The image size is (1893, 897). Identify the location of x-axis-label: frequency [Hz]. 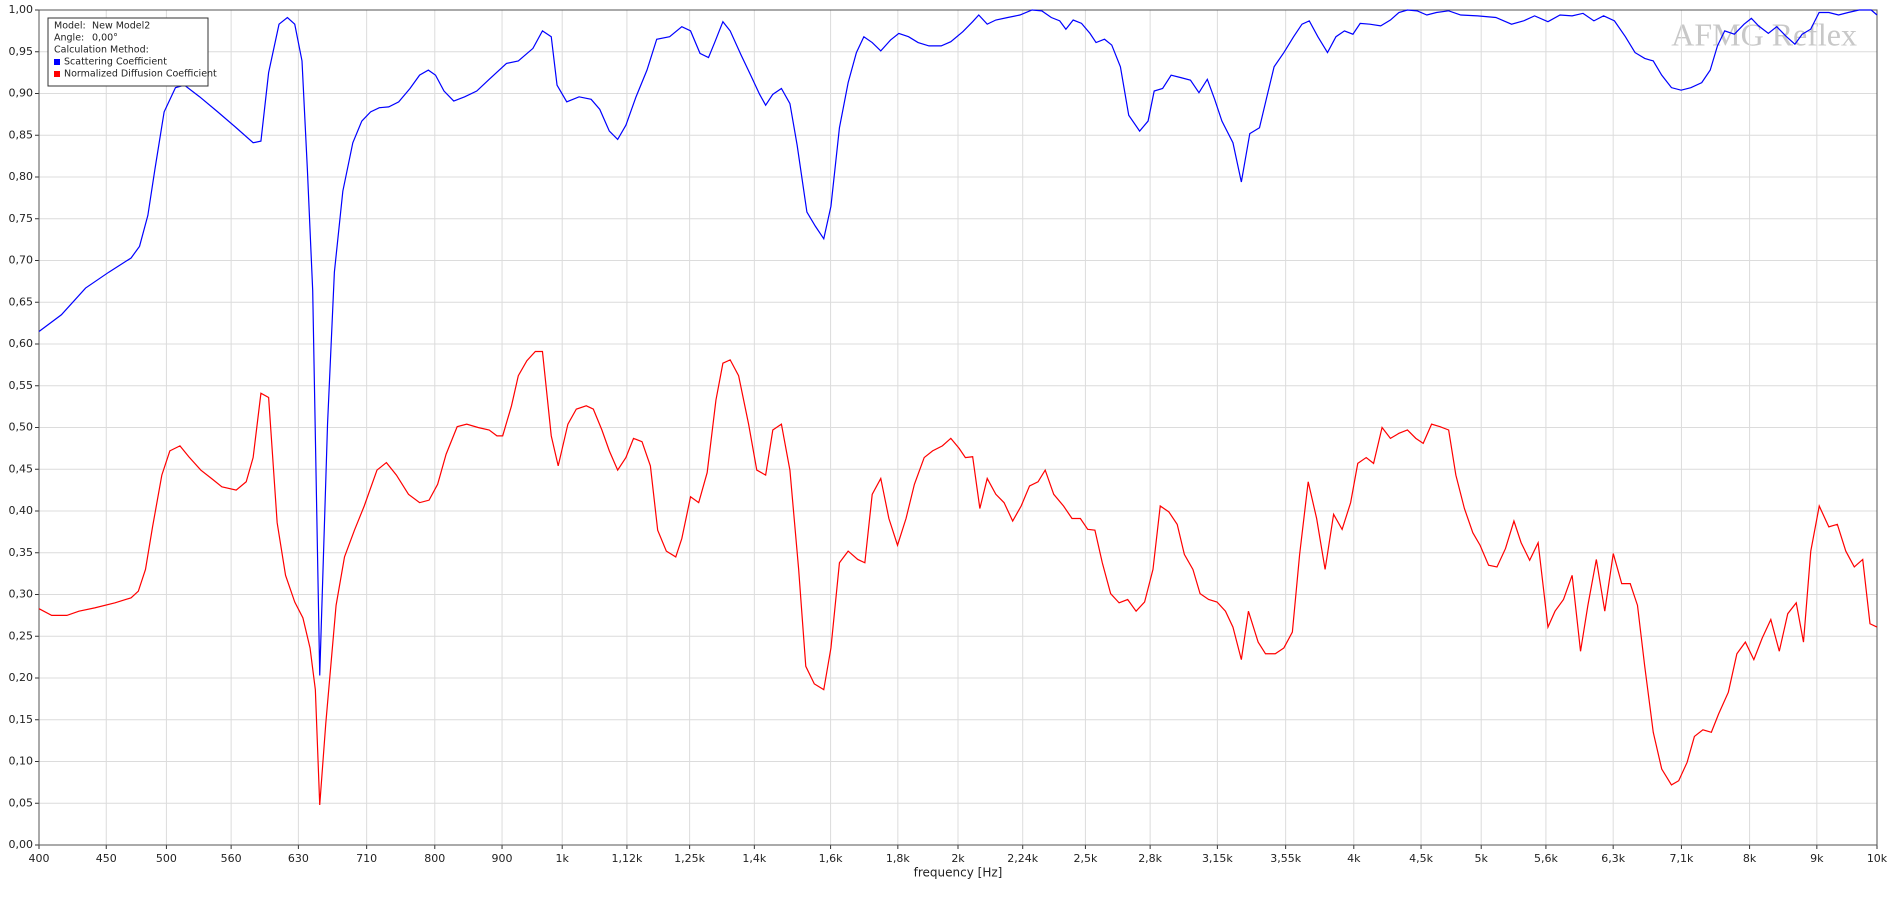
(958, 873).